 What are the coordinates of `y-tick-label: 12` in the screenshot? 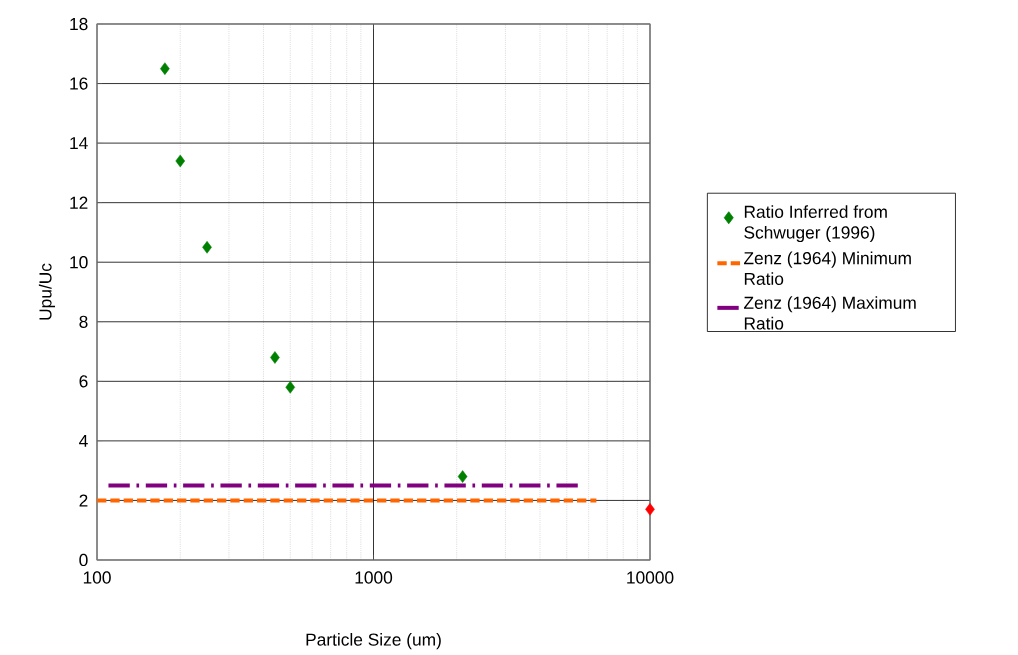 It's located at (79, 202).